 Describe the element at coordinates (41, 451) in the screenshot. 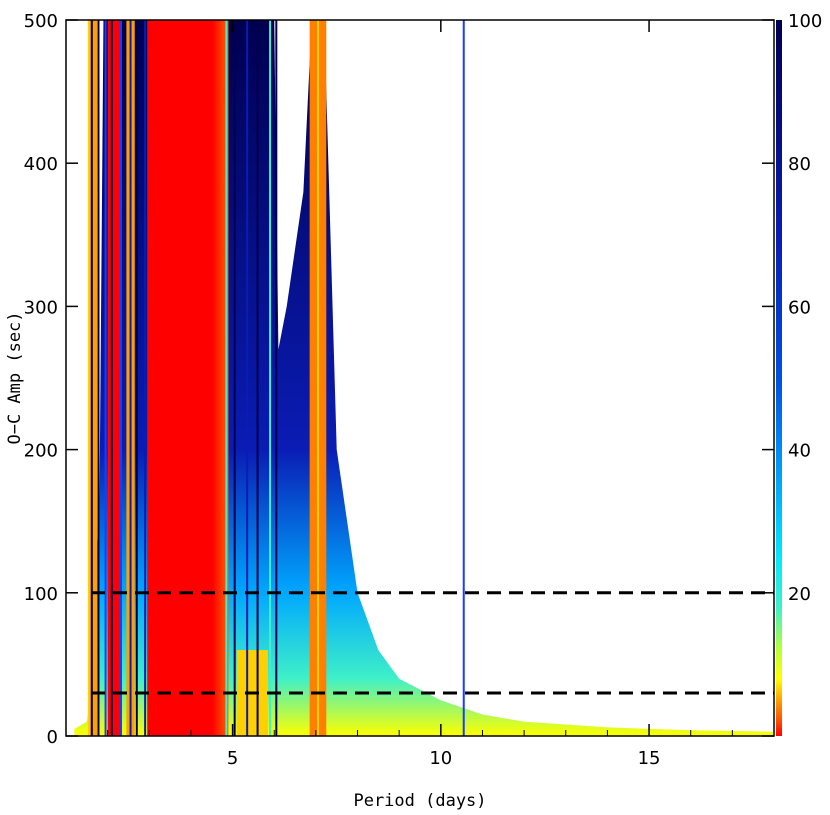

I see `y-tick-label: 200` at that location.